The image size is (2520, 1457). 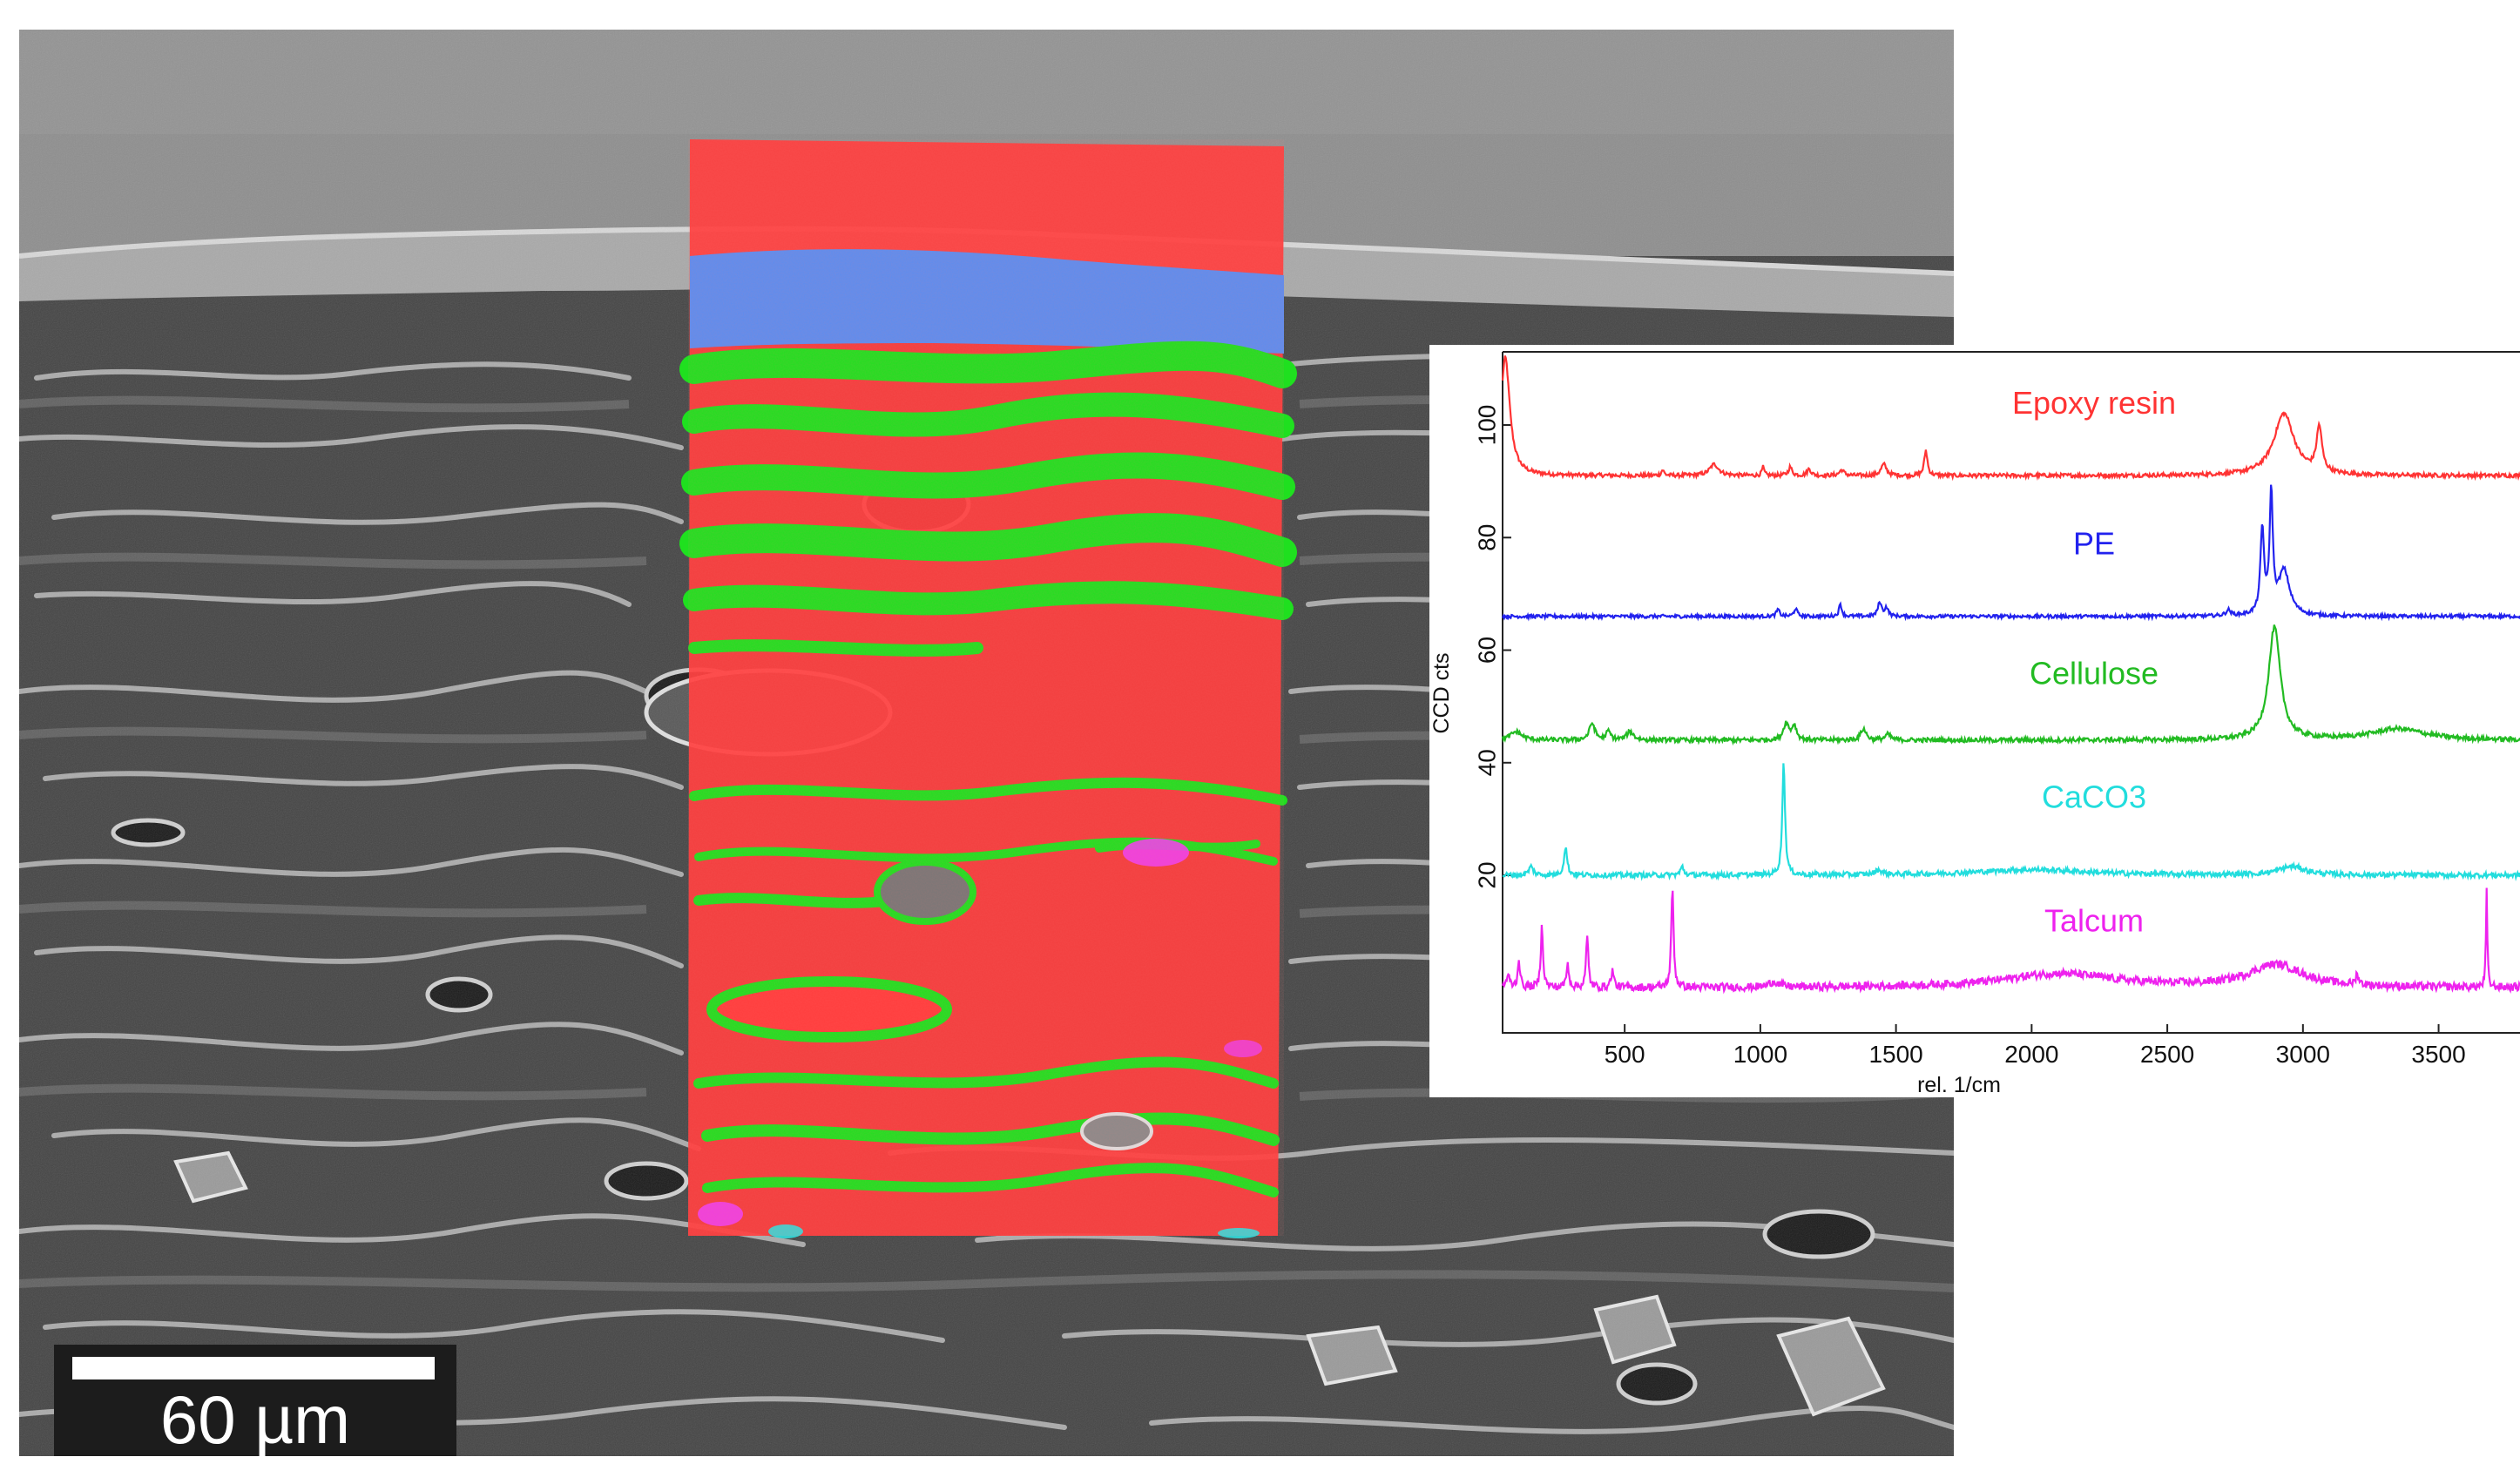 I want to click on scale-bar-line, so click(x=253, y=1368).